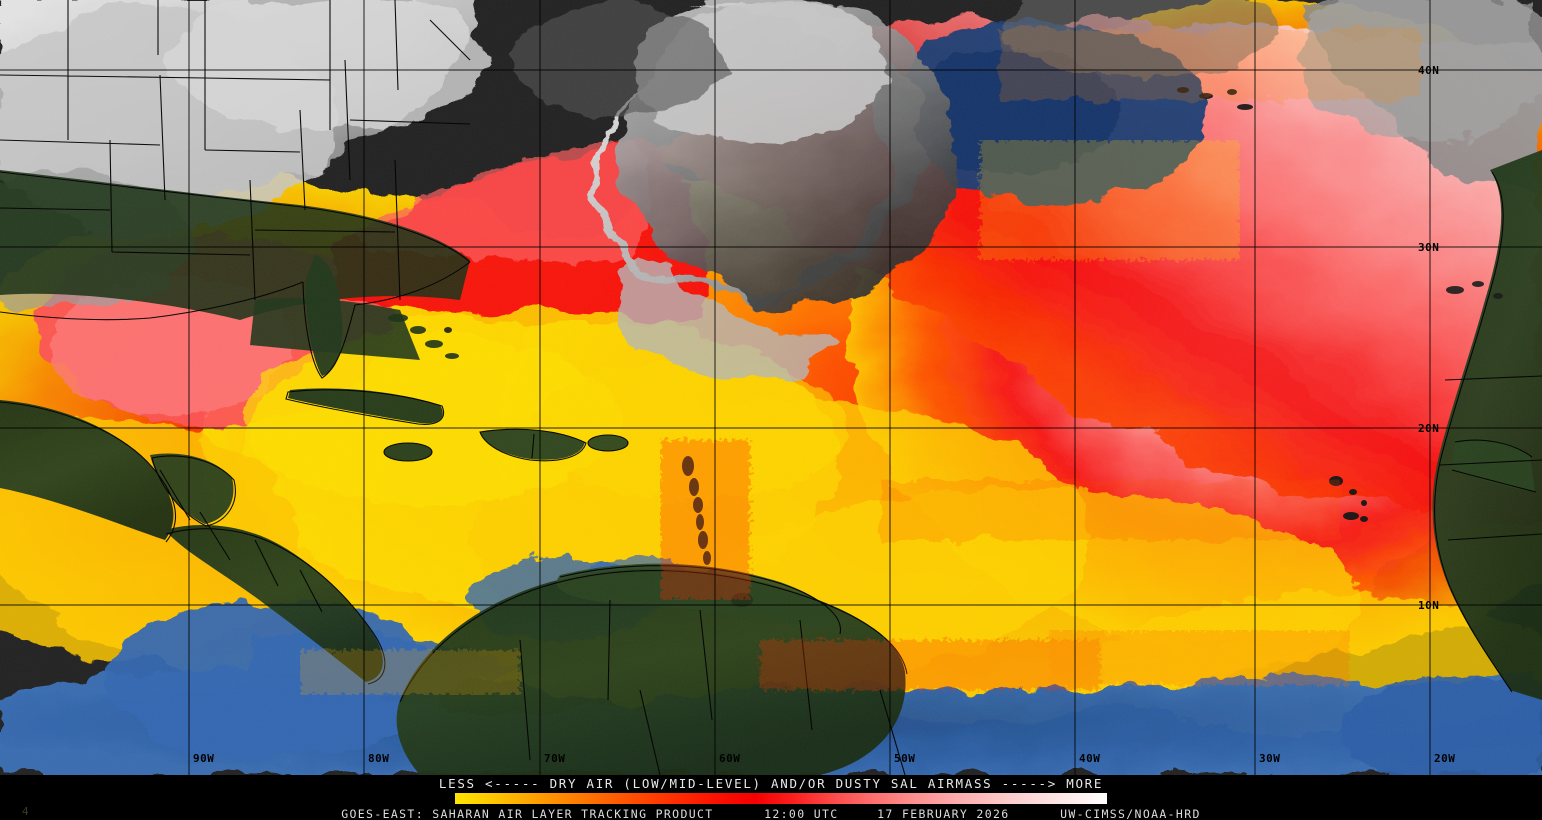 The image size is (1542, 820). I want to click on colorbar-container, so click(781, 798).